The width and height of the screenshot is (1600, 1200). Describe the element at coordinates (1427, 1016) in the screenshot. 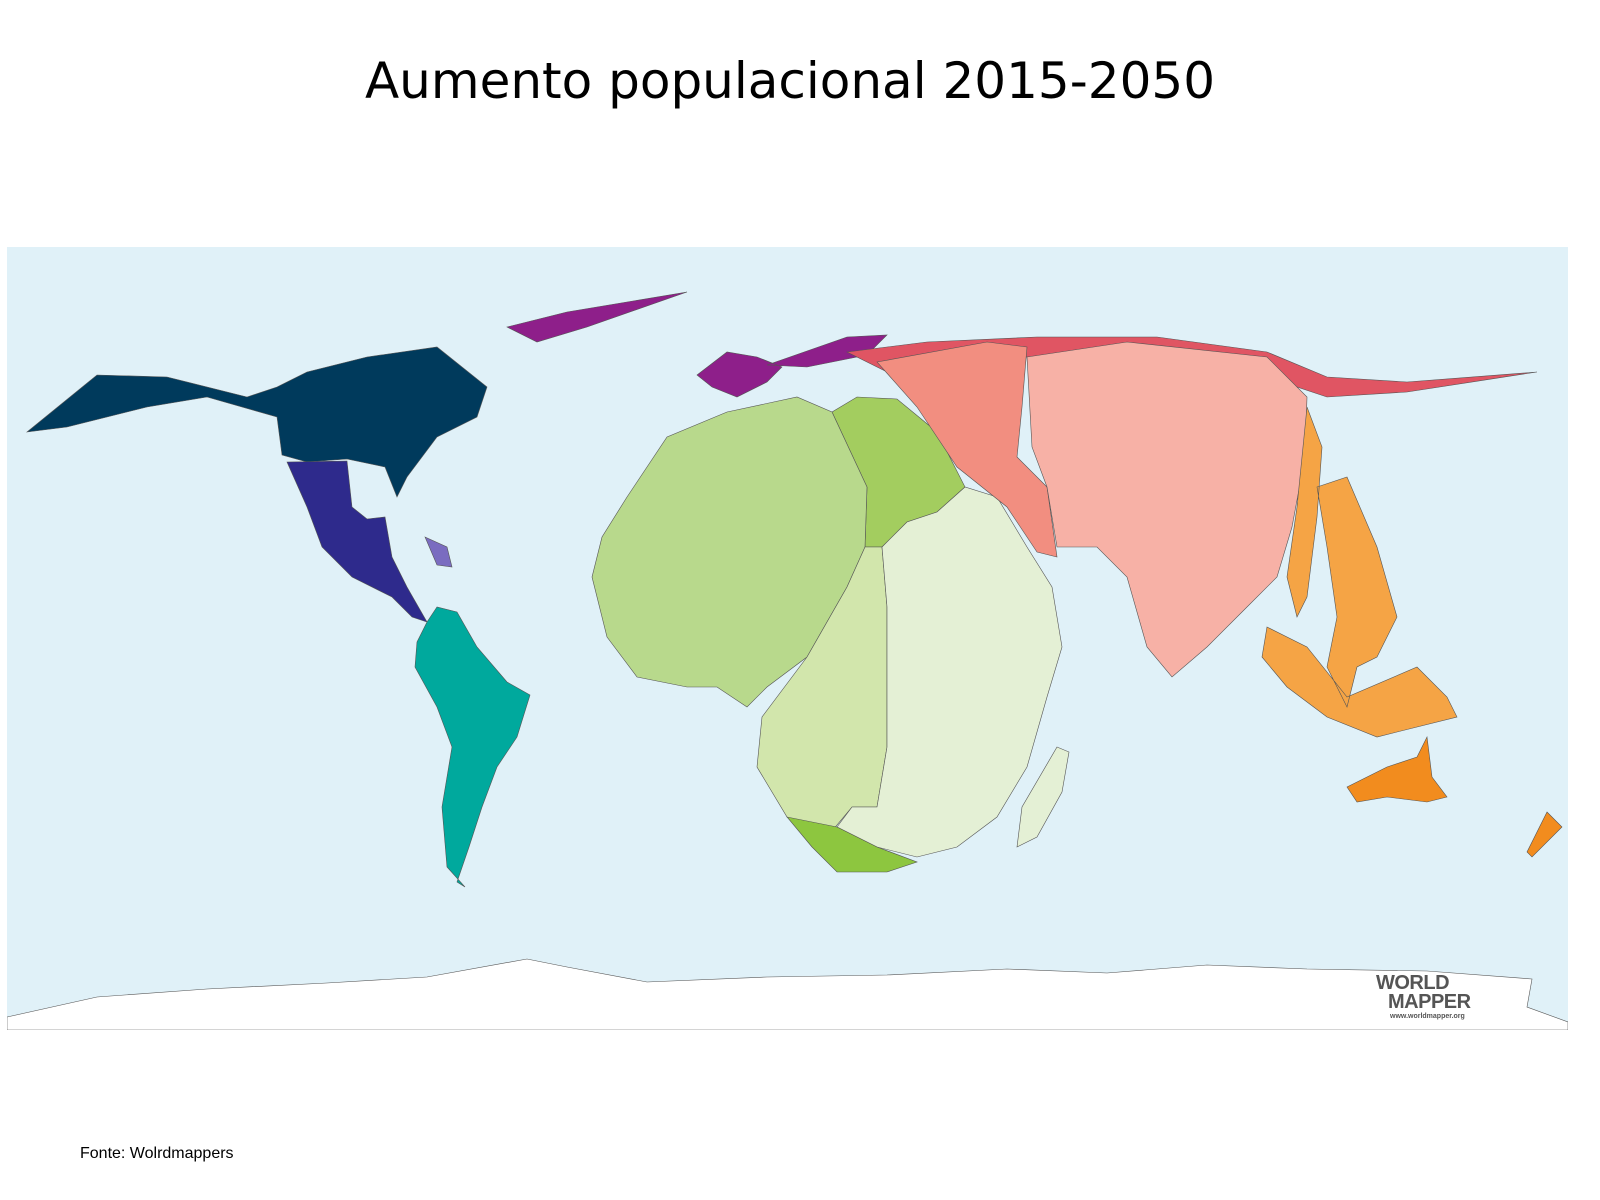

I see `logo-url: www.worldmapper.org` at that location.